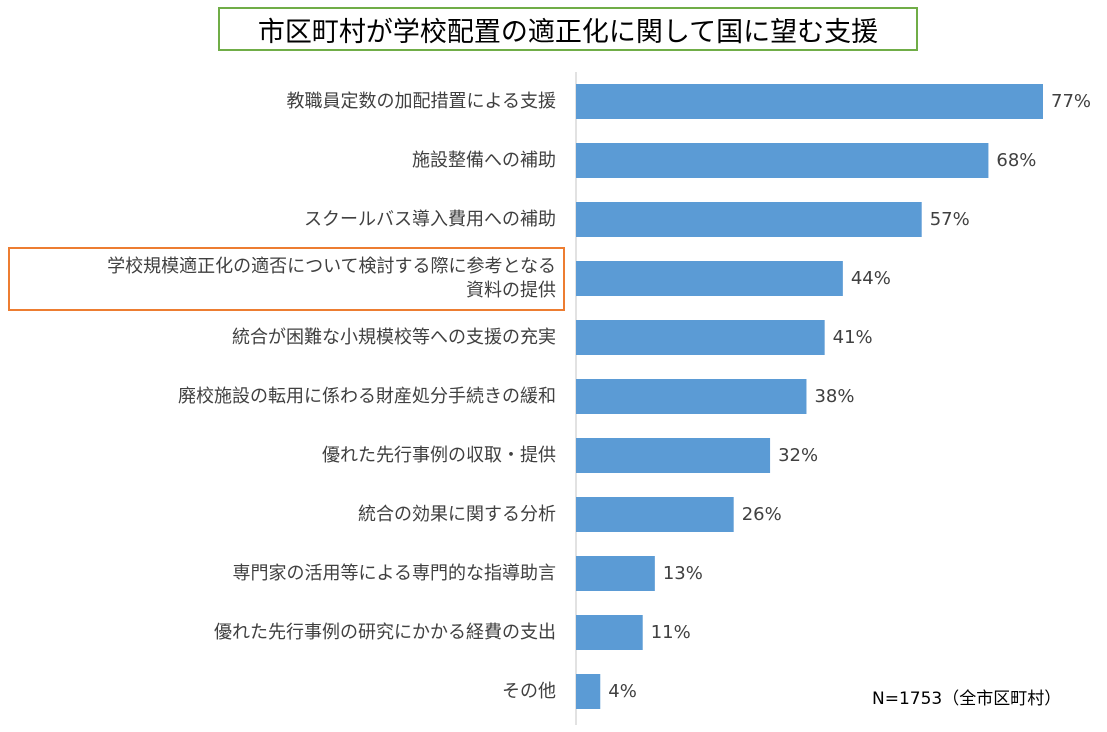 The width and height of the screenshot is (1107, 732). Describe the element at coordinates (484, 160) in the screenshot. I see `category-label: 施設整備への補助` at that location.